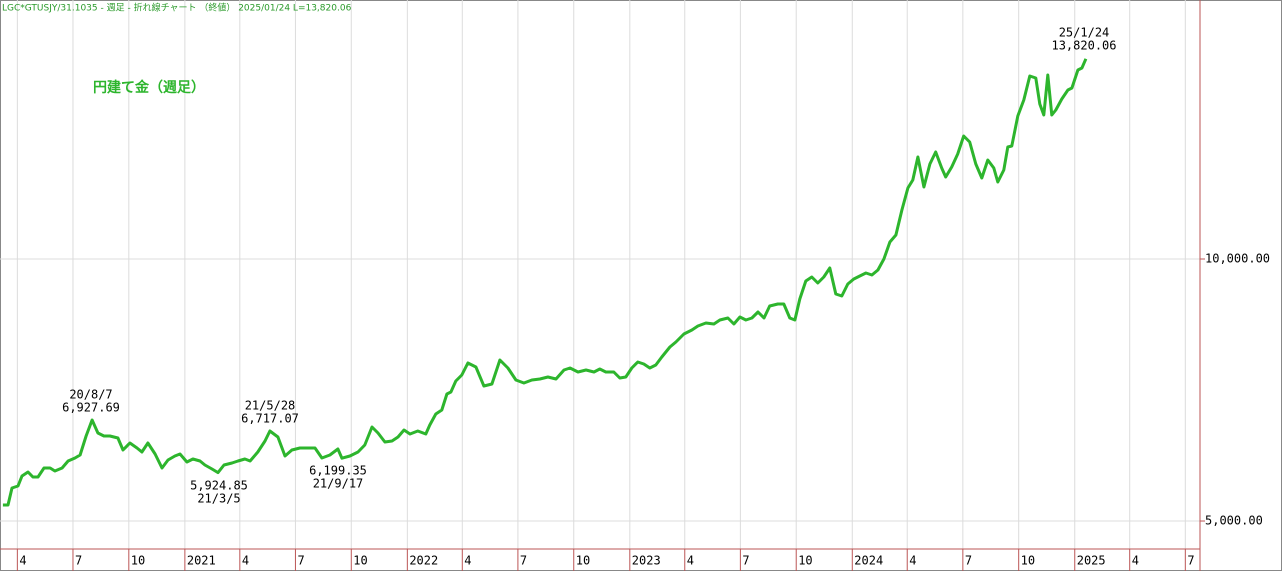  I want to click on x-tick-label: 2021, so click(201, 561).